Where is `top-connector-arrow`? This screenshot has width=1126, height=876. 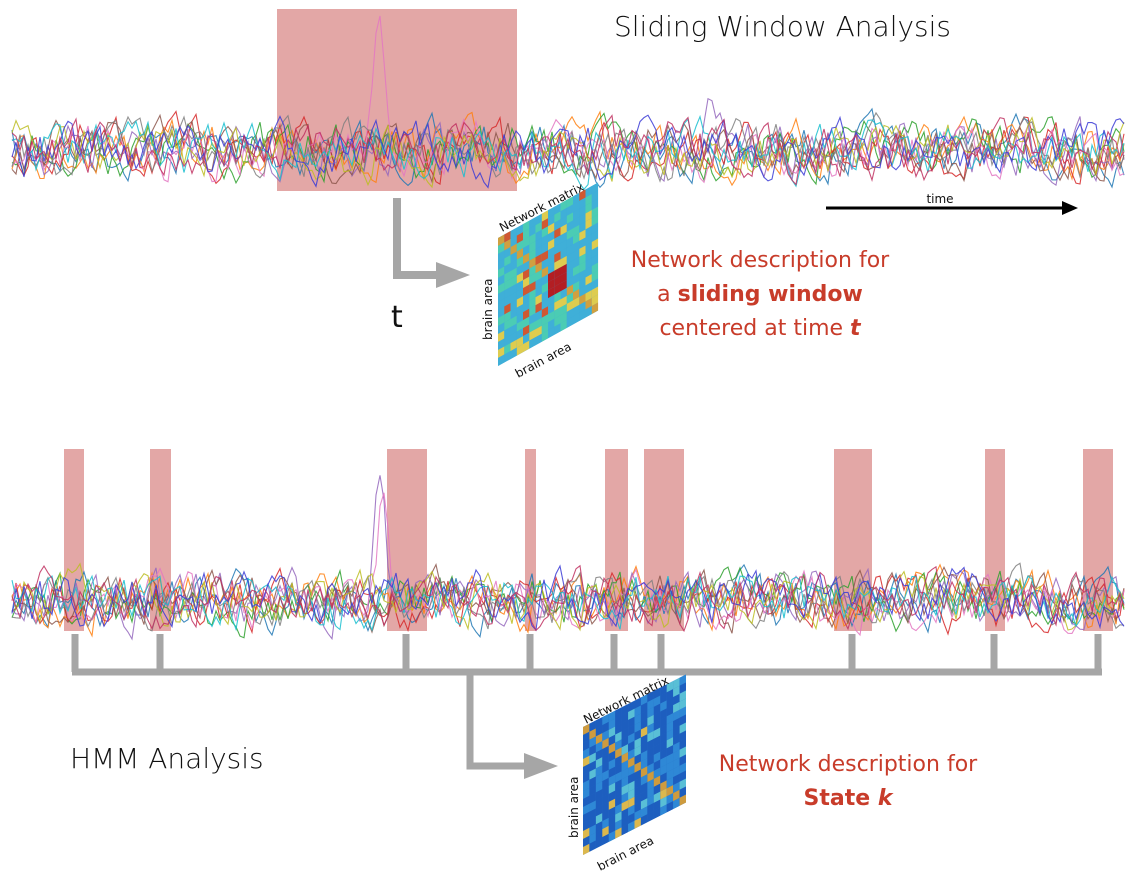
top-connector-arrow is located at coordinates (431, 243).